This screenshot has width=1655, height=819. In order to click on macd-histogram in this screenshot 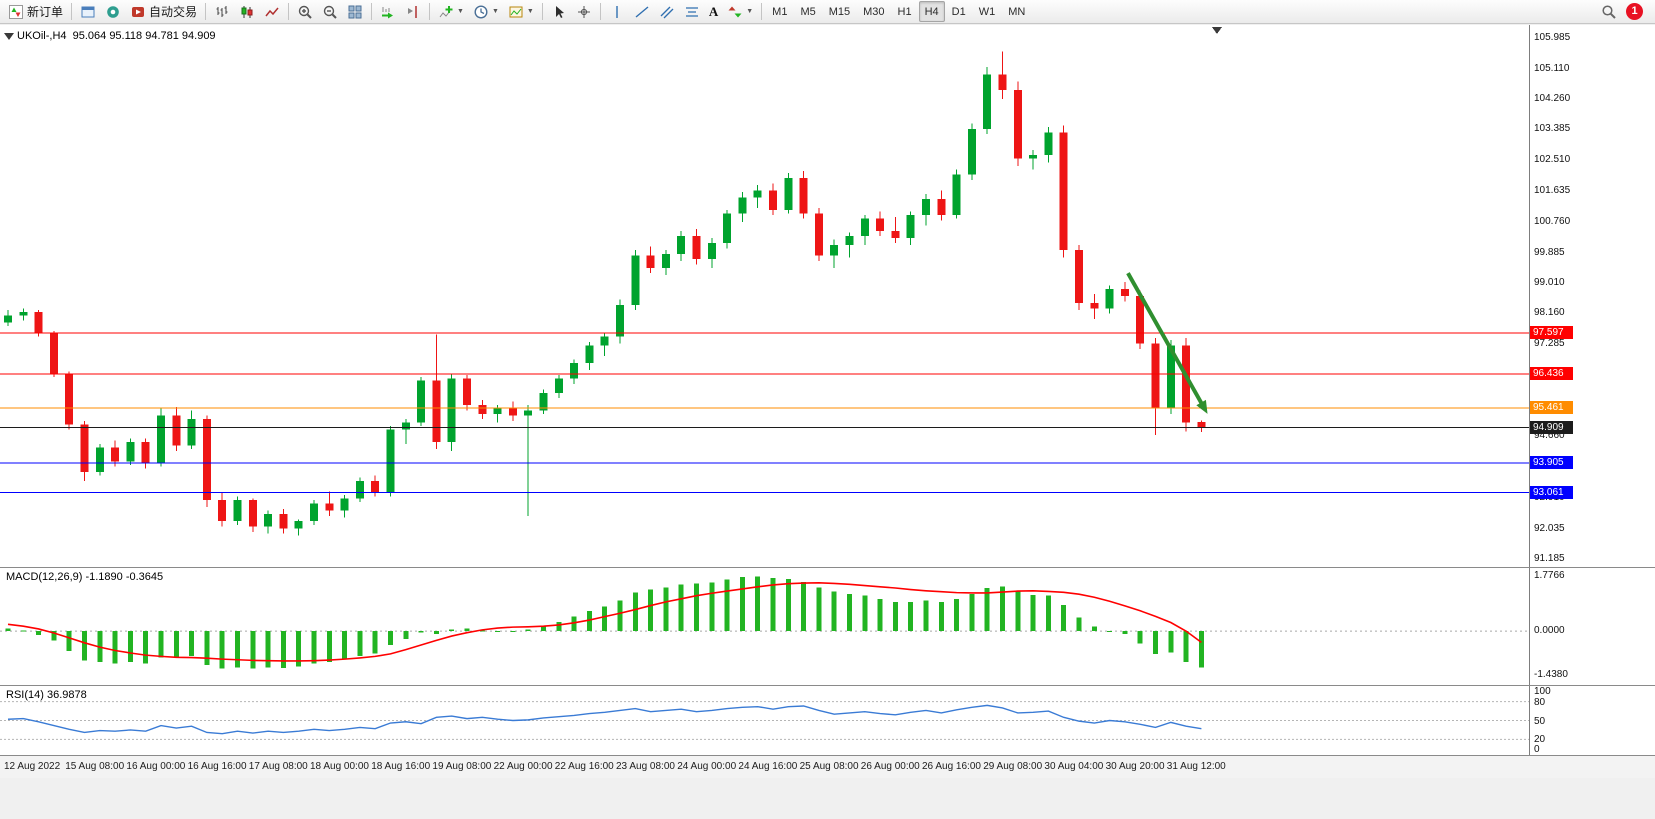, I will do `click(604, 622)`.